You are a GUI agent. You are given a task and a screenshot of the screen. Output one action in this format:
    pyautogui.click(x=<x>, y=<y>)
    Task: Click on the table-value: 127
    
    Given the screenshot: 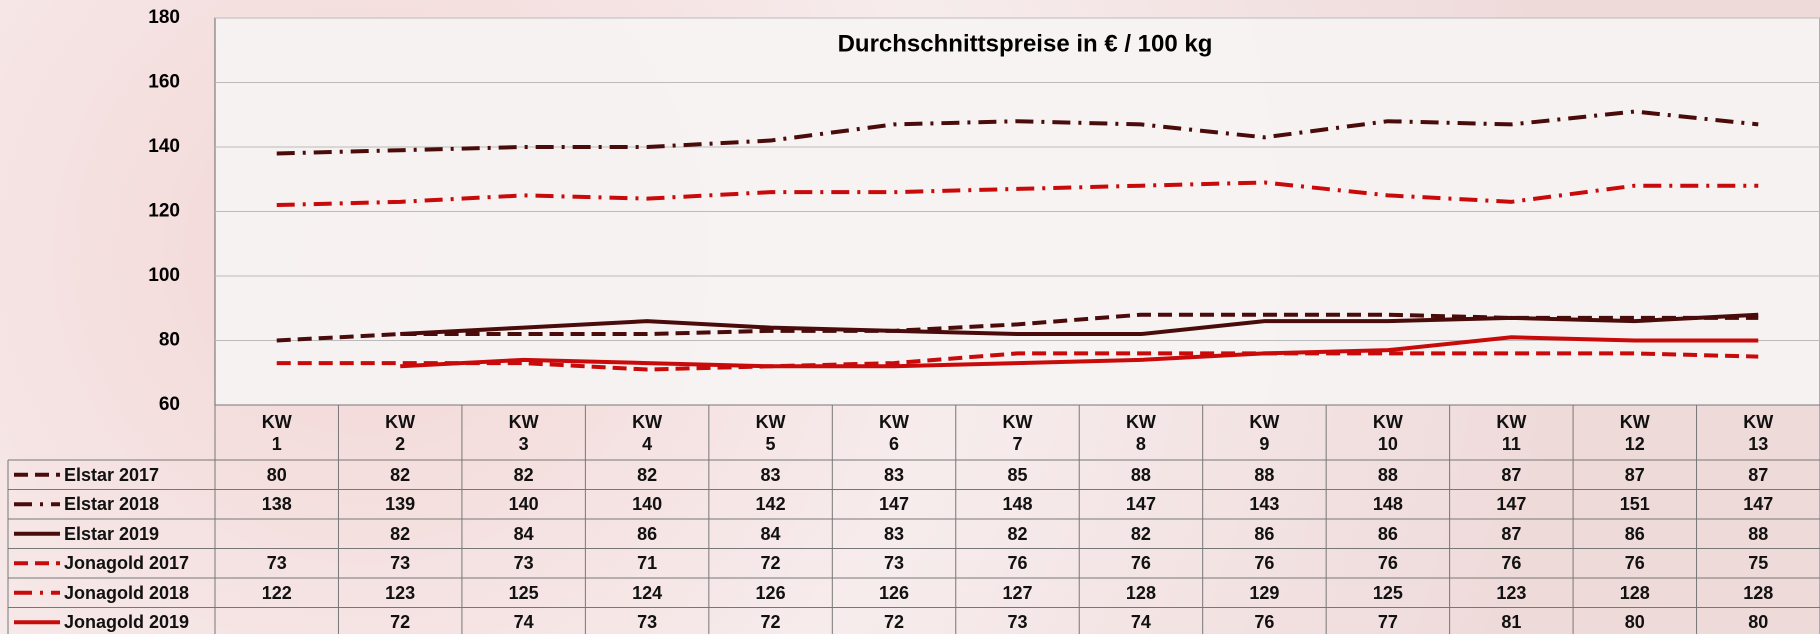 What is the action you would take?
    pyautogui.click(x=1017, y=592)
    